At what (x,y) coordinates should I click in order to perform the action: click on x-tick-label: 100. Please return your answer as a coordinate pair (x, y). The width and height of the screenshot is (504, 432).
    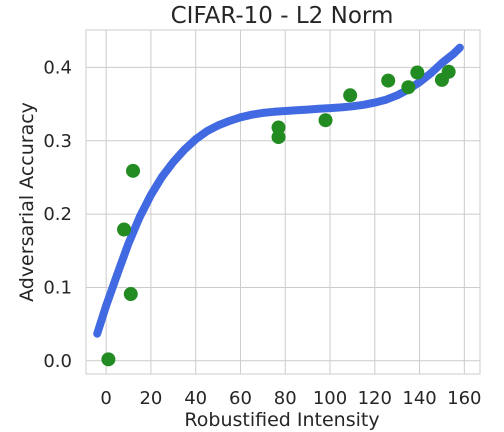
    Looking at the image, I should click on (330, 398).